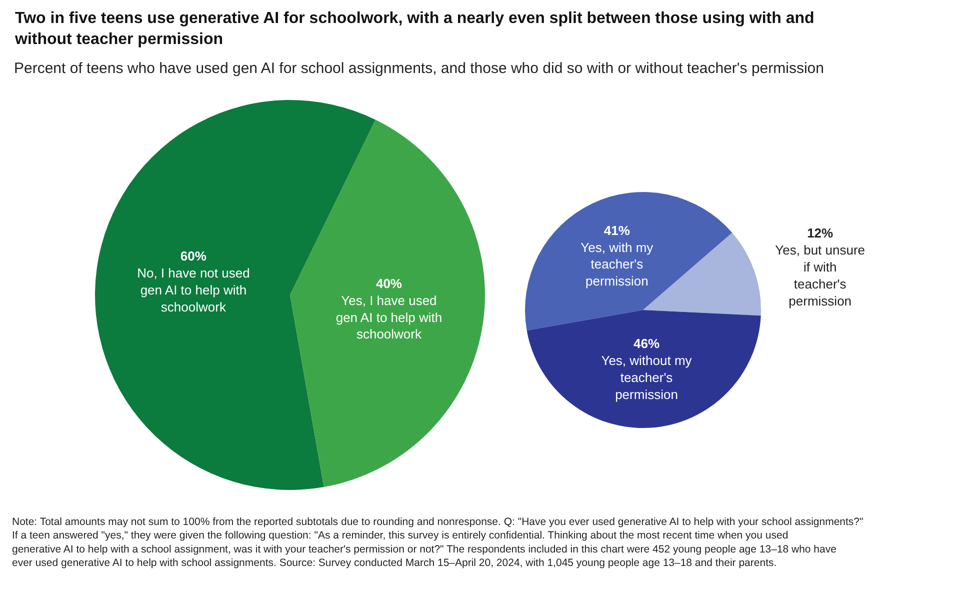 Image resolution: width=980 pixels, height=589 pixels. Describe the element at coordinates (646, 377) in the screenshot. I see `slice-label: Yes, without my teacher's permission` at that location.